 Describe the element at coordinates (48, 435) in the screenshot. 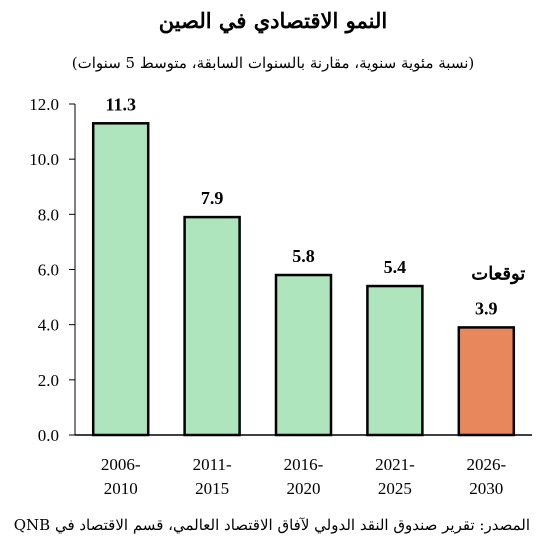

I see `y-tick-label: 0.0` at that location.